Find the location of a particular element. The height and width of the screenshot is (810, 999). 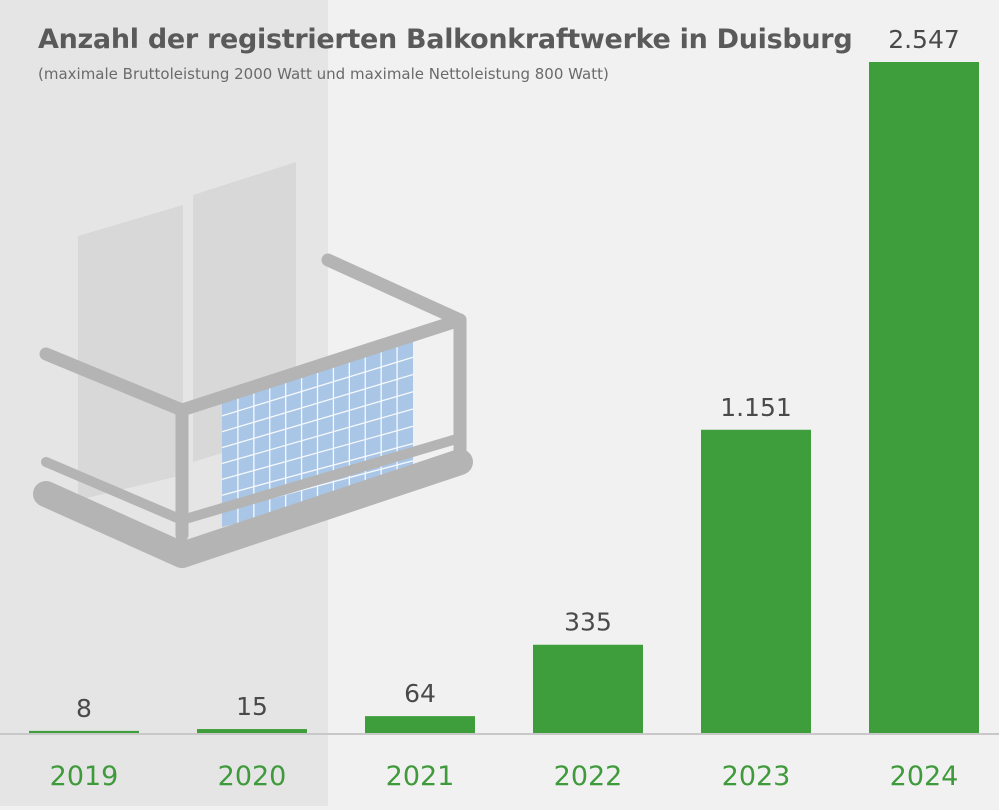

x-tick-label-2021: 2021 is located at coordinates (420, 776).